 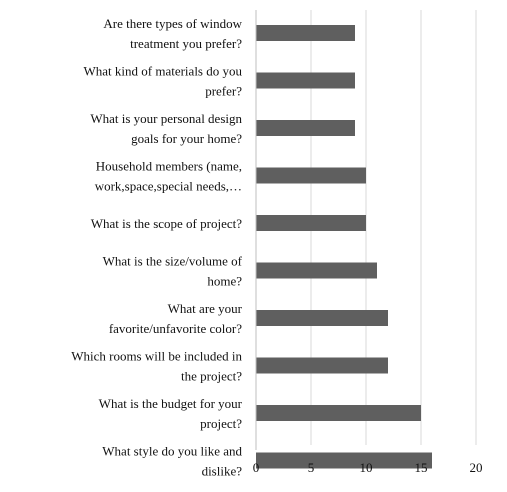 I want to click on x-tick-label: 10, so click(x=366, y=467).